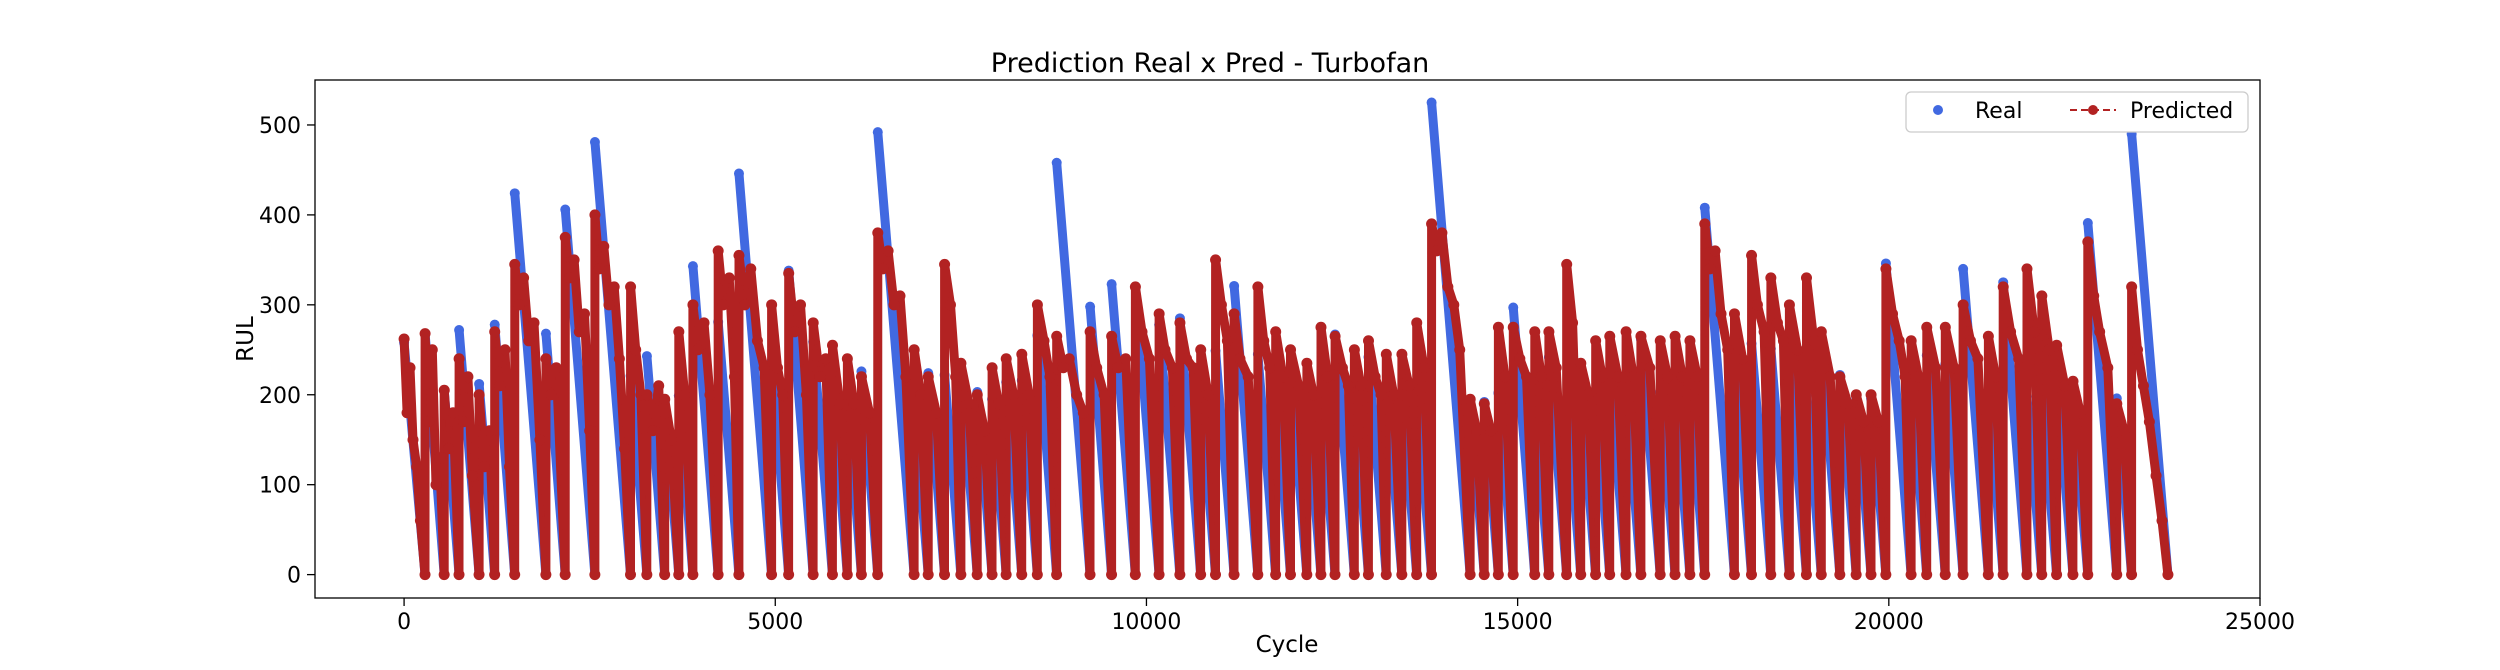  I want to click on y-tick-label: 200, so click(280, 396).